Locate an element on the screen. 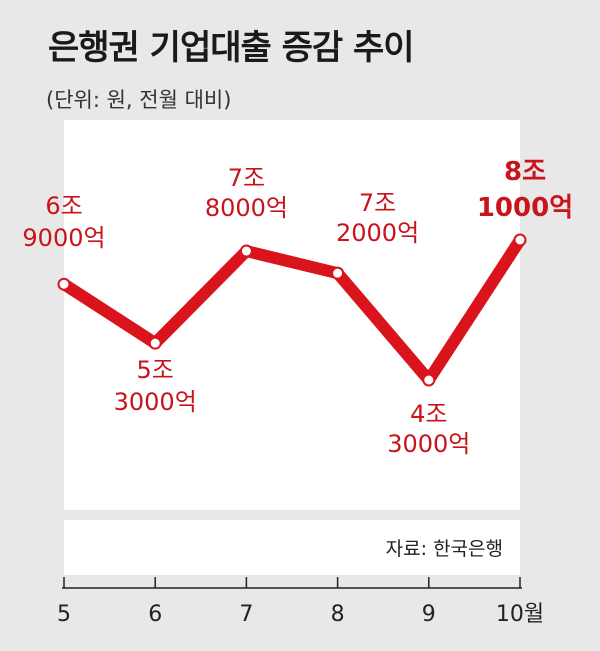 The height and width of the screenshot is (651, 600). source-panel is located at coordinates (292, 547).